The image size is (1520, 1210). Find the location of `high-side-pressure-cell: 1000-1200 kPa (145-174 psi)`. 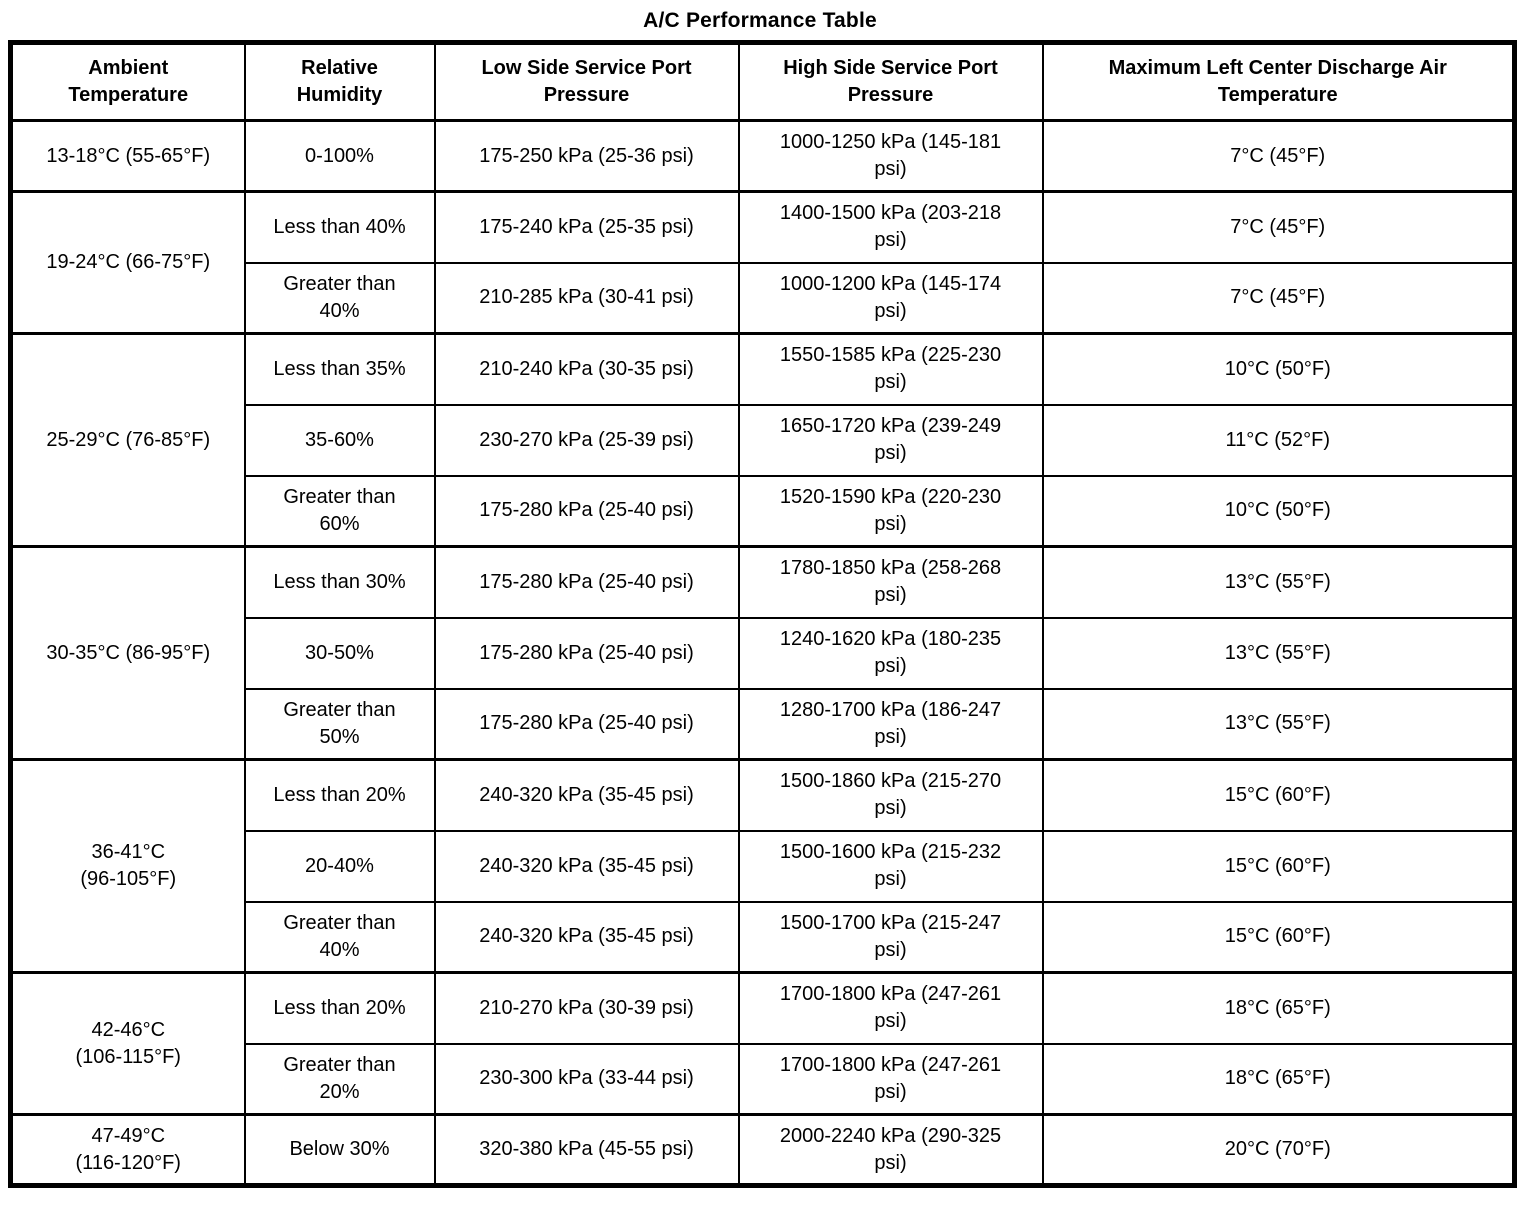

high-side-pressure-cell: 1000-1200 kPa (145-174 psi) is located at coordinates (890, 298).